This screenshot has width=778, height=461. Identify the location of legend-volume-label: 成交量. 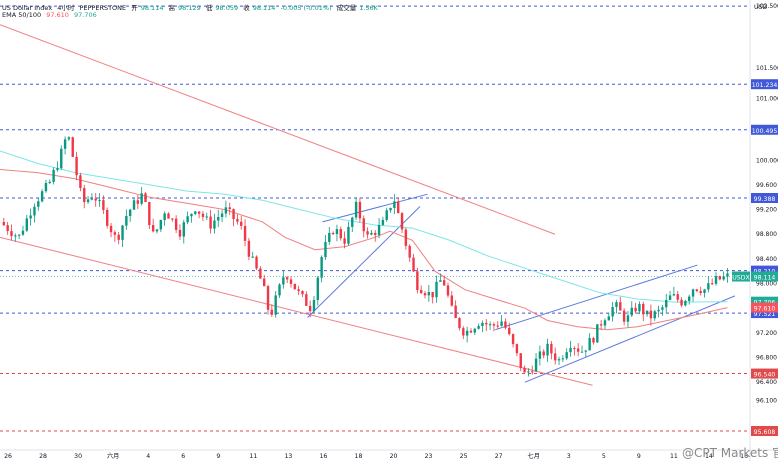
(346, 8).